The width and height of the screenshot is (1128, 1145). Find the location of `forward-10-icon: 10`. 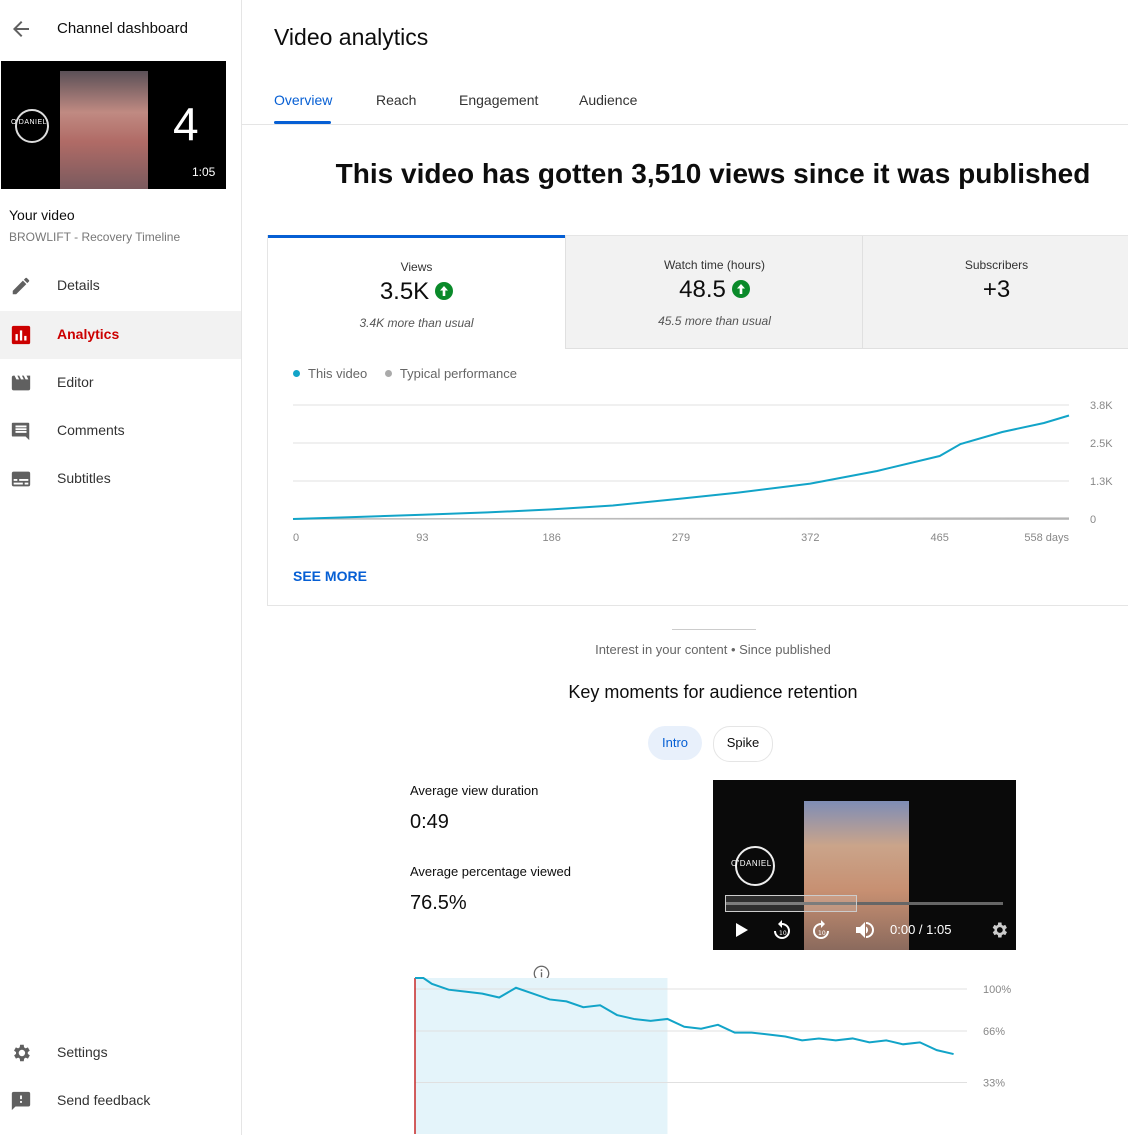

forward-10-icon: 10 is located at coordinates (821, 930).